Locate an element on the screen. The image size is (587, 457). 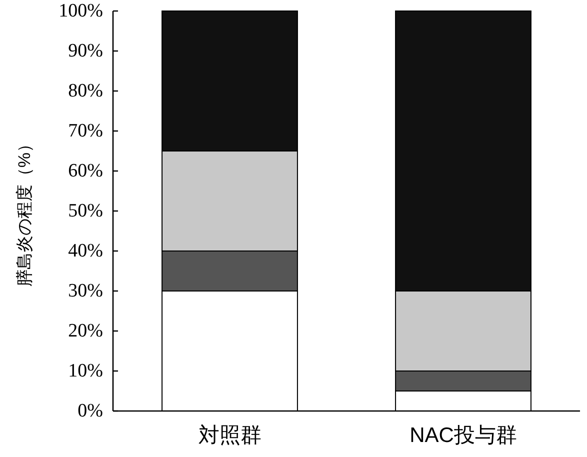
y-tick-label: 100% is located at coordinates (81, 11).